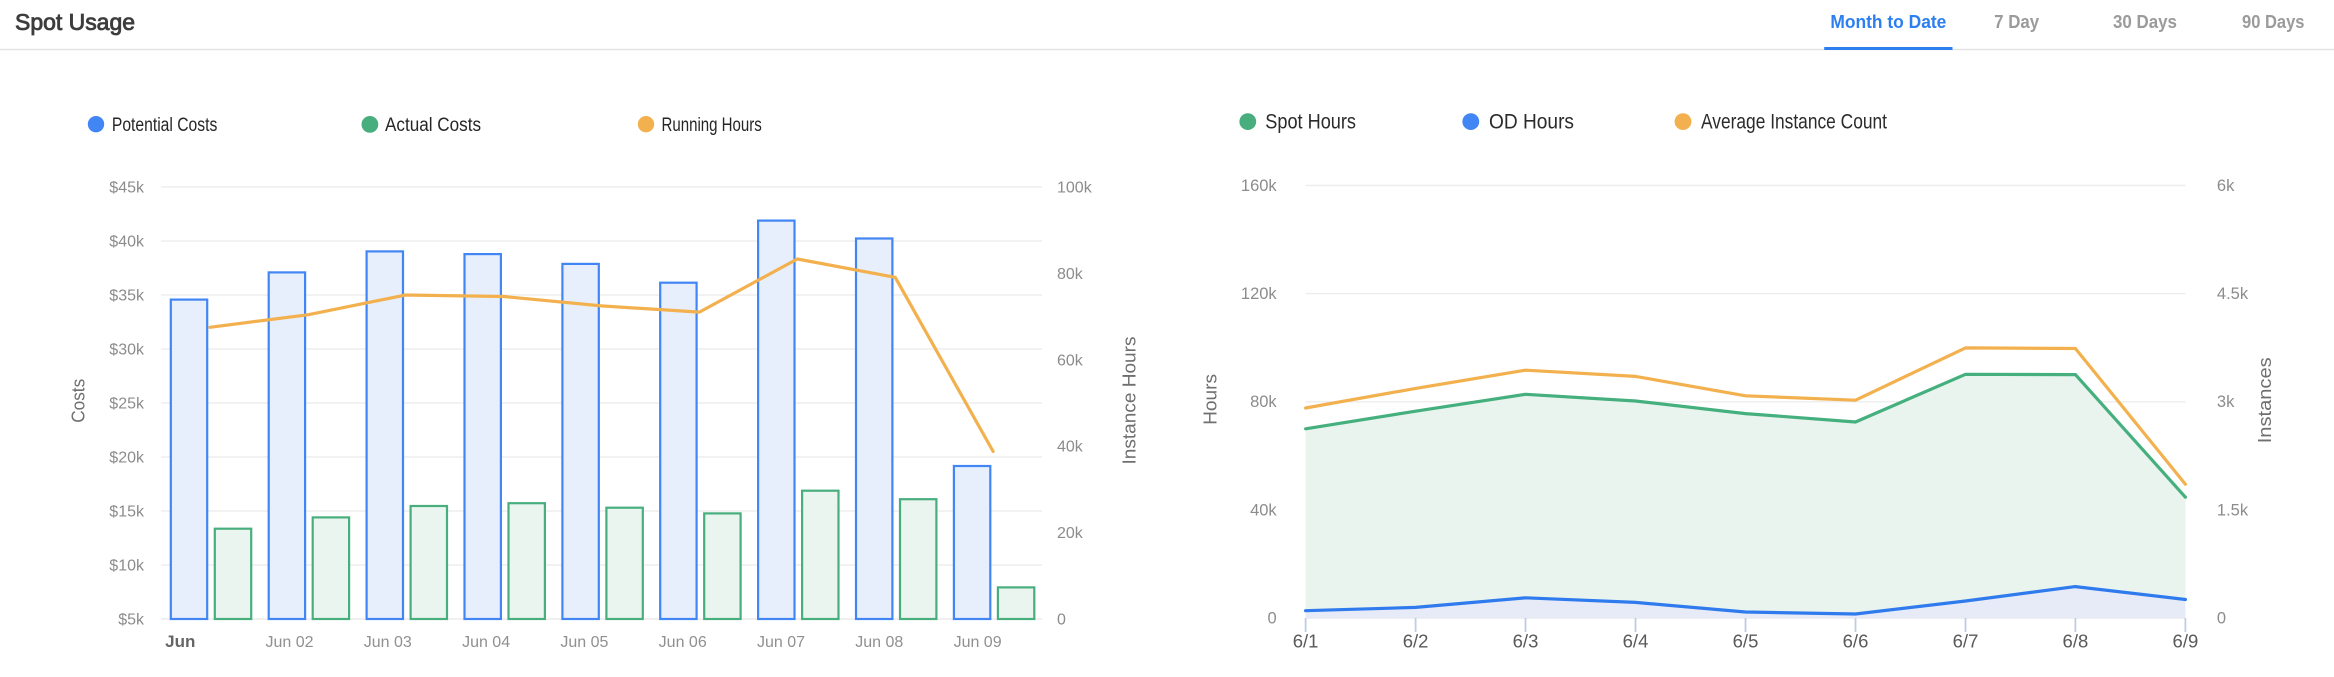 The width and height of the screenshot is (2334, 677). I want to click on svg-text: Jun 08, so click(879, 642).